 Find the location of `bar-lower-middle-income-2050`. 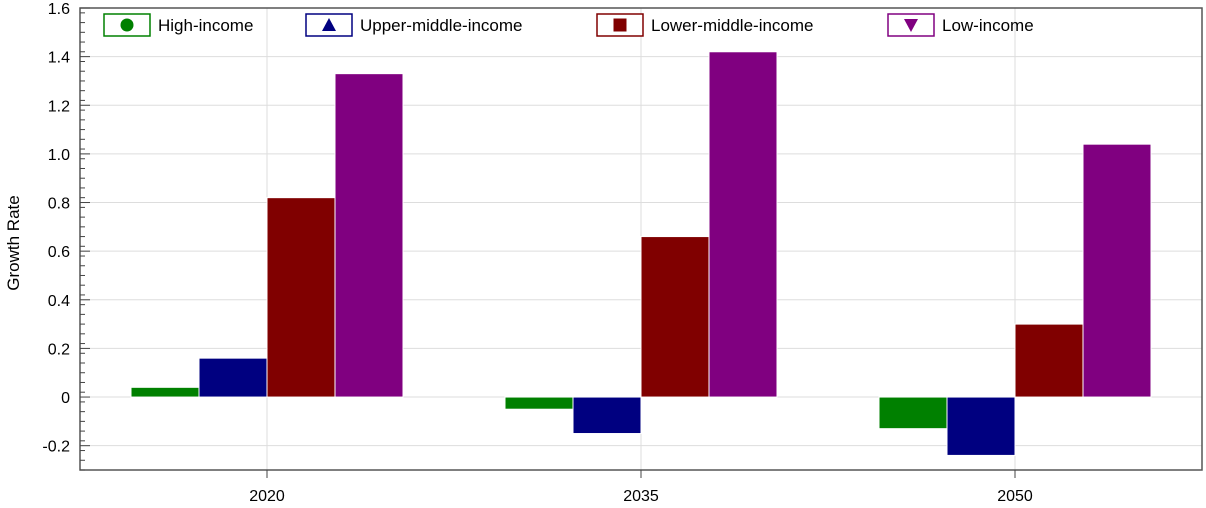

bar-lower-middle-income-2050 is located at coordinates (1049, 360).